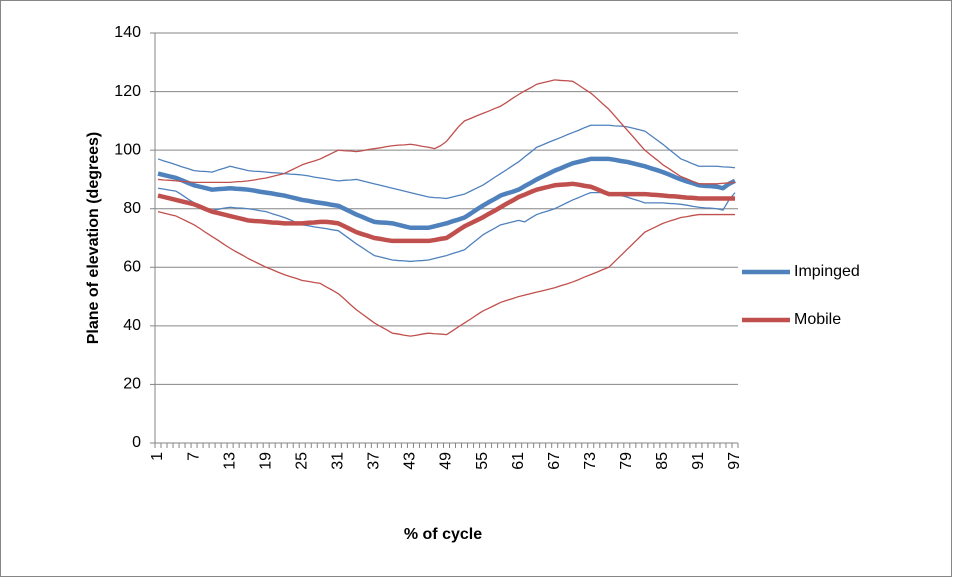 This screenshot has height=579, width=955. What do you see at coordinates (374, 461) in the screenshot?
I see `x-tick-label: 37` at bounding box center [374, 461].